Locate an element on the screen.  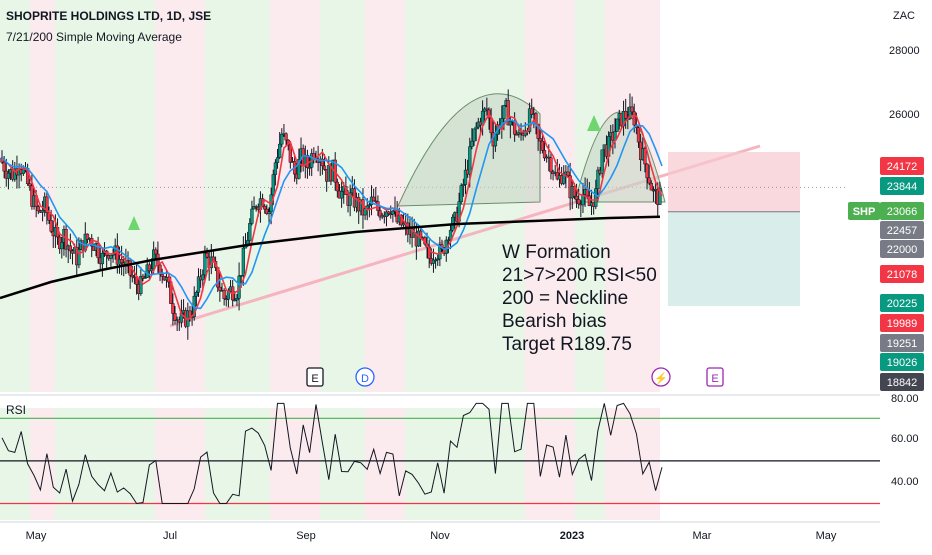
split-icon: ⚡ is located at coordinates (661, 377).